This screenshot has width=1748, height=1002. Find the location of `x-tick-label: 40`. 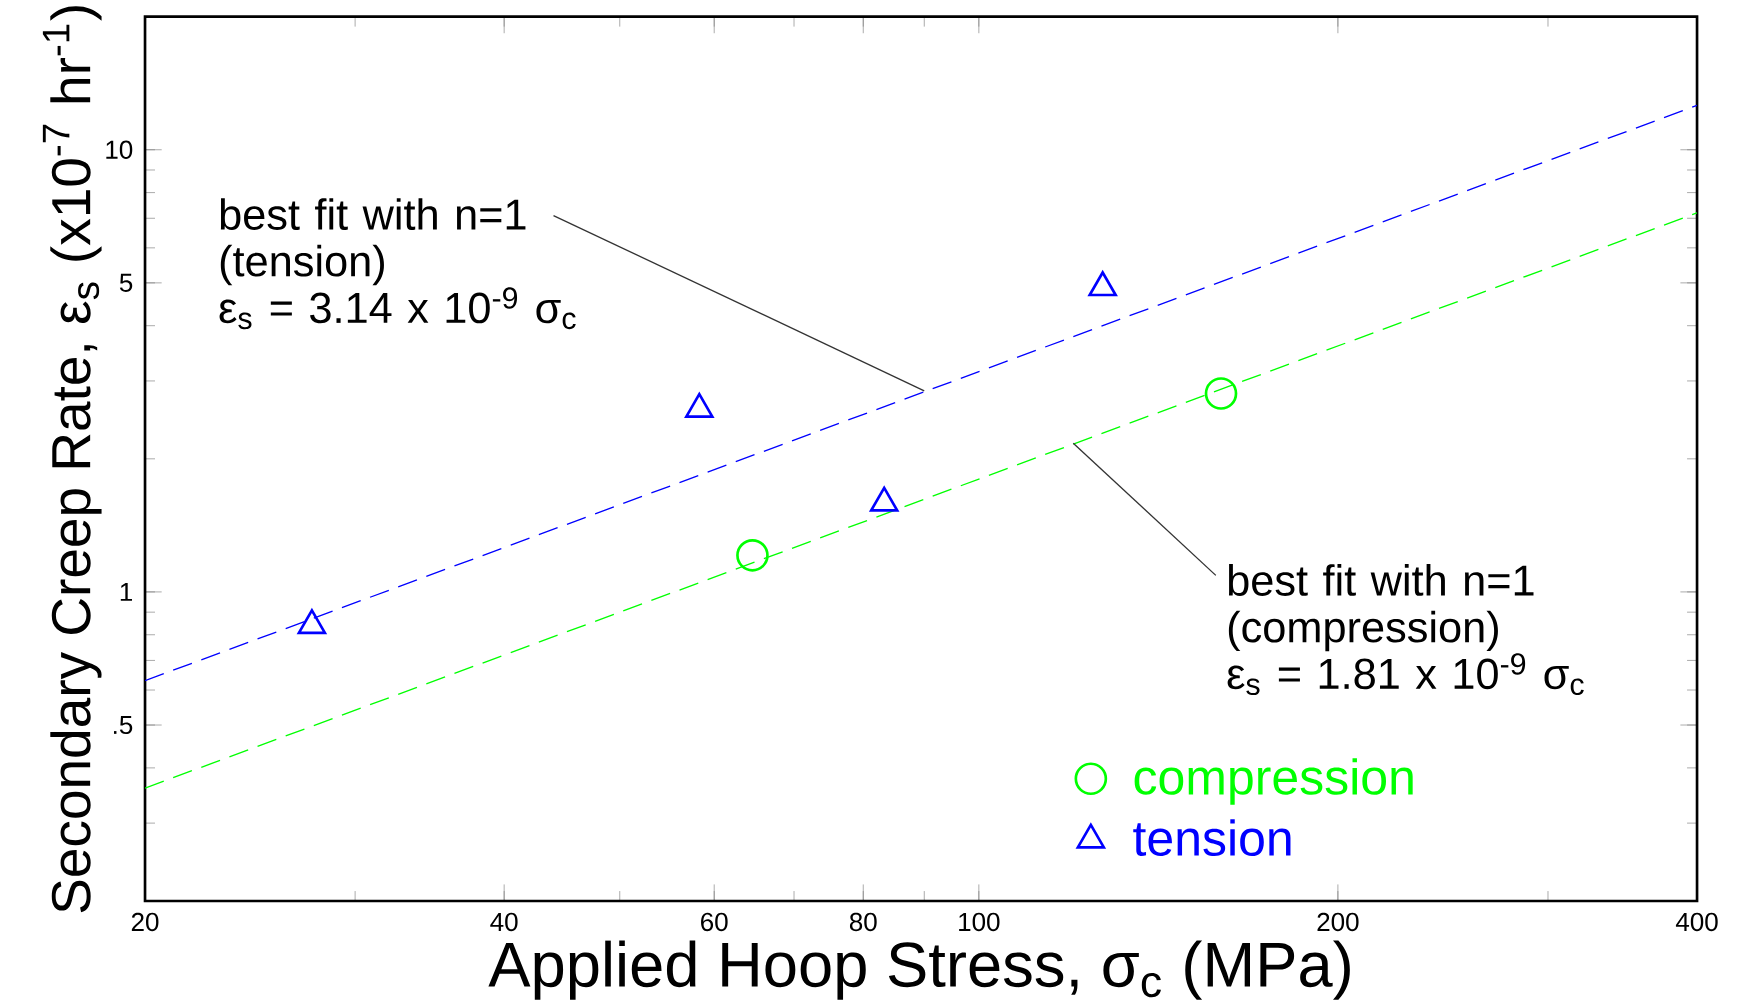

x-tick-label: 40 is located at coordinates (504, 922).